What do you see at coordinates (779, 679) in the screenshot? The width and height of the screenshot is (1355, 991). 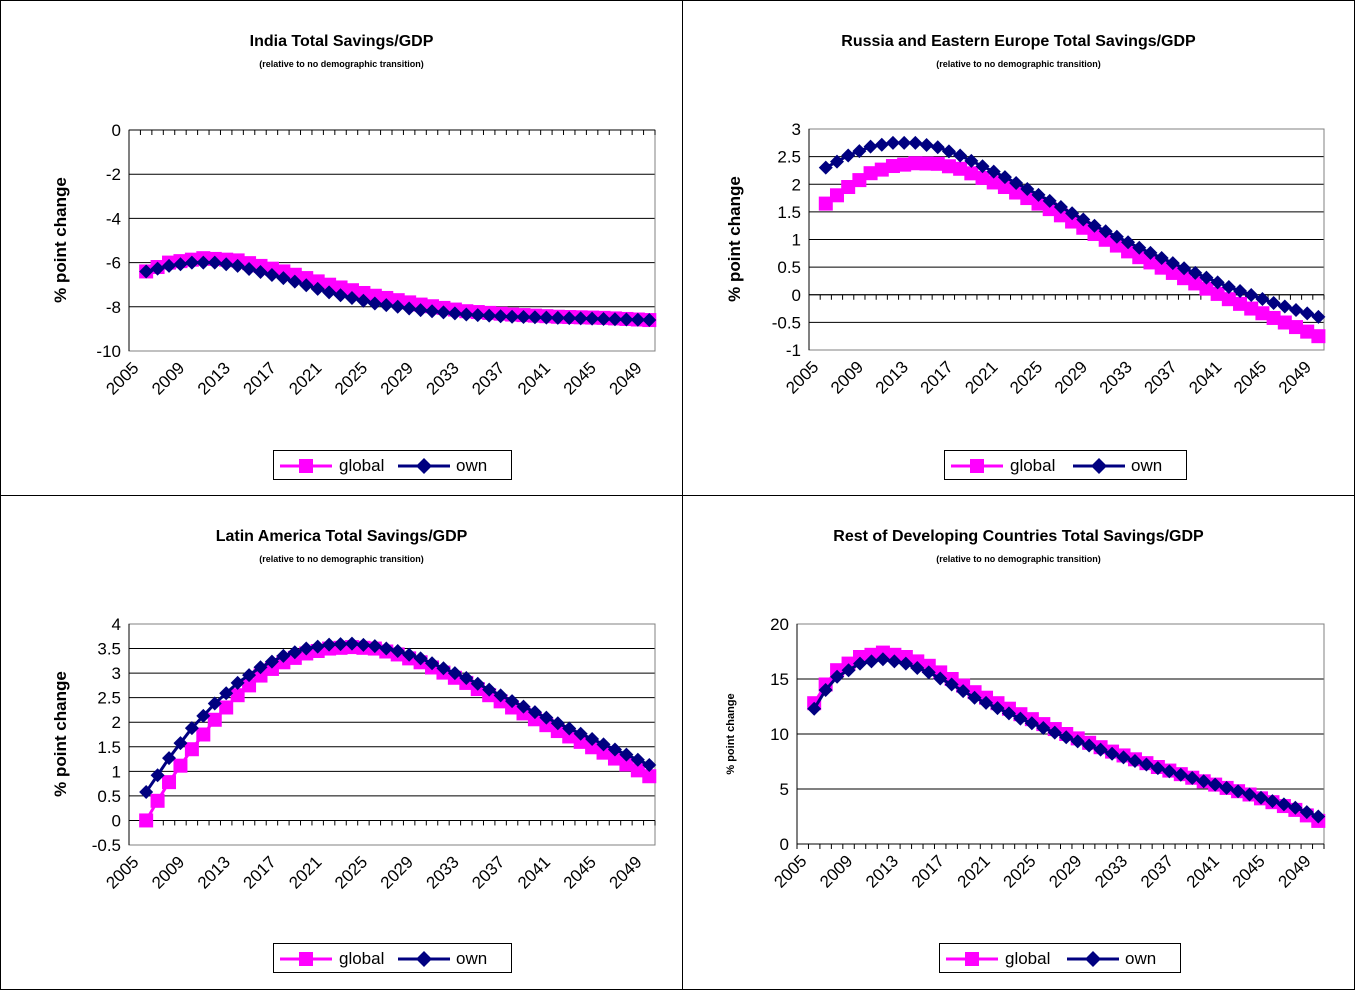 I see `y-tick-label: 15` at bounding box center [779, 679].